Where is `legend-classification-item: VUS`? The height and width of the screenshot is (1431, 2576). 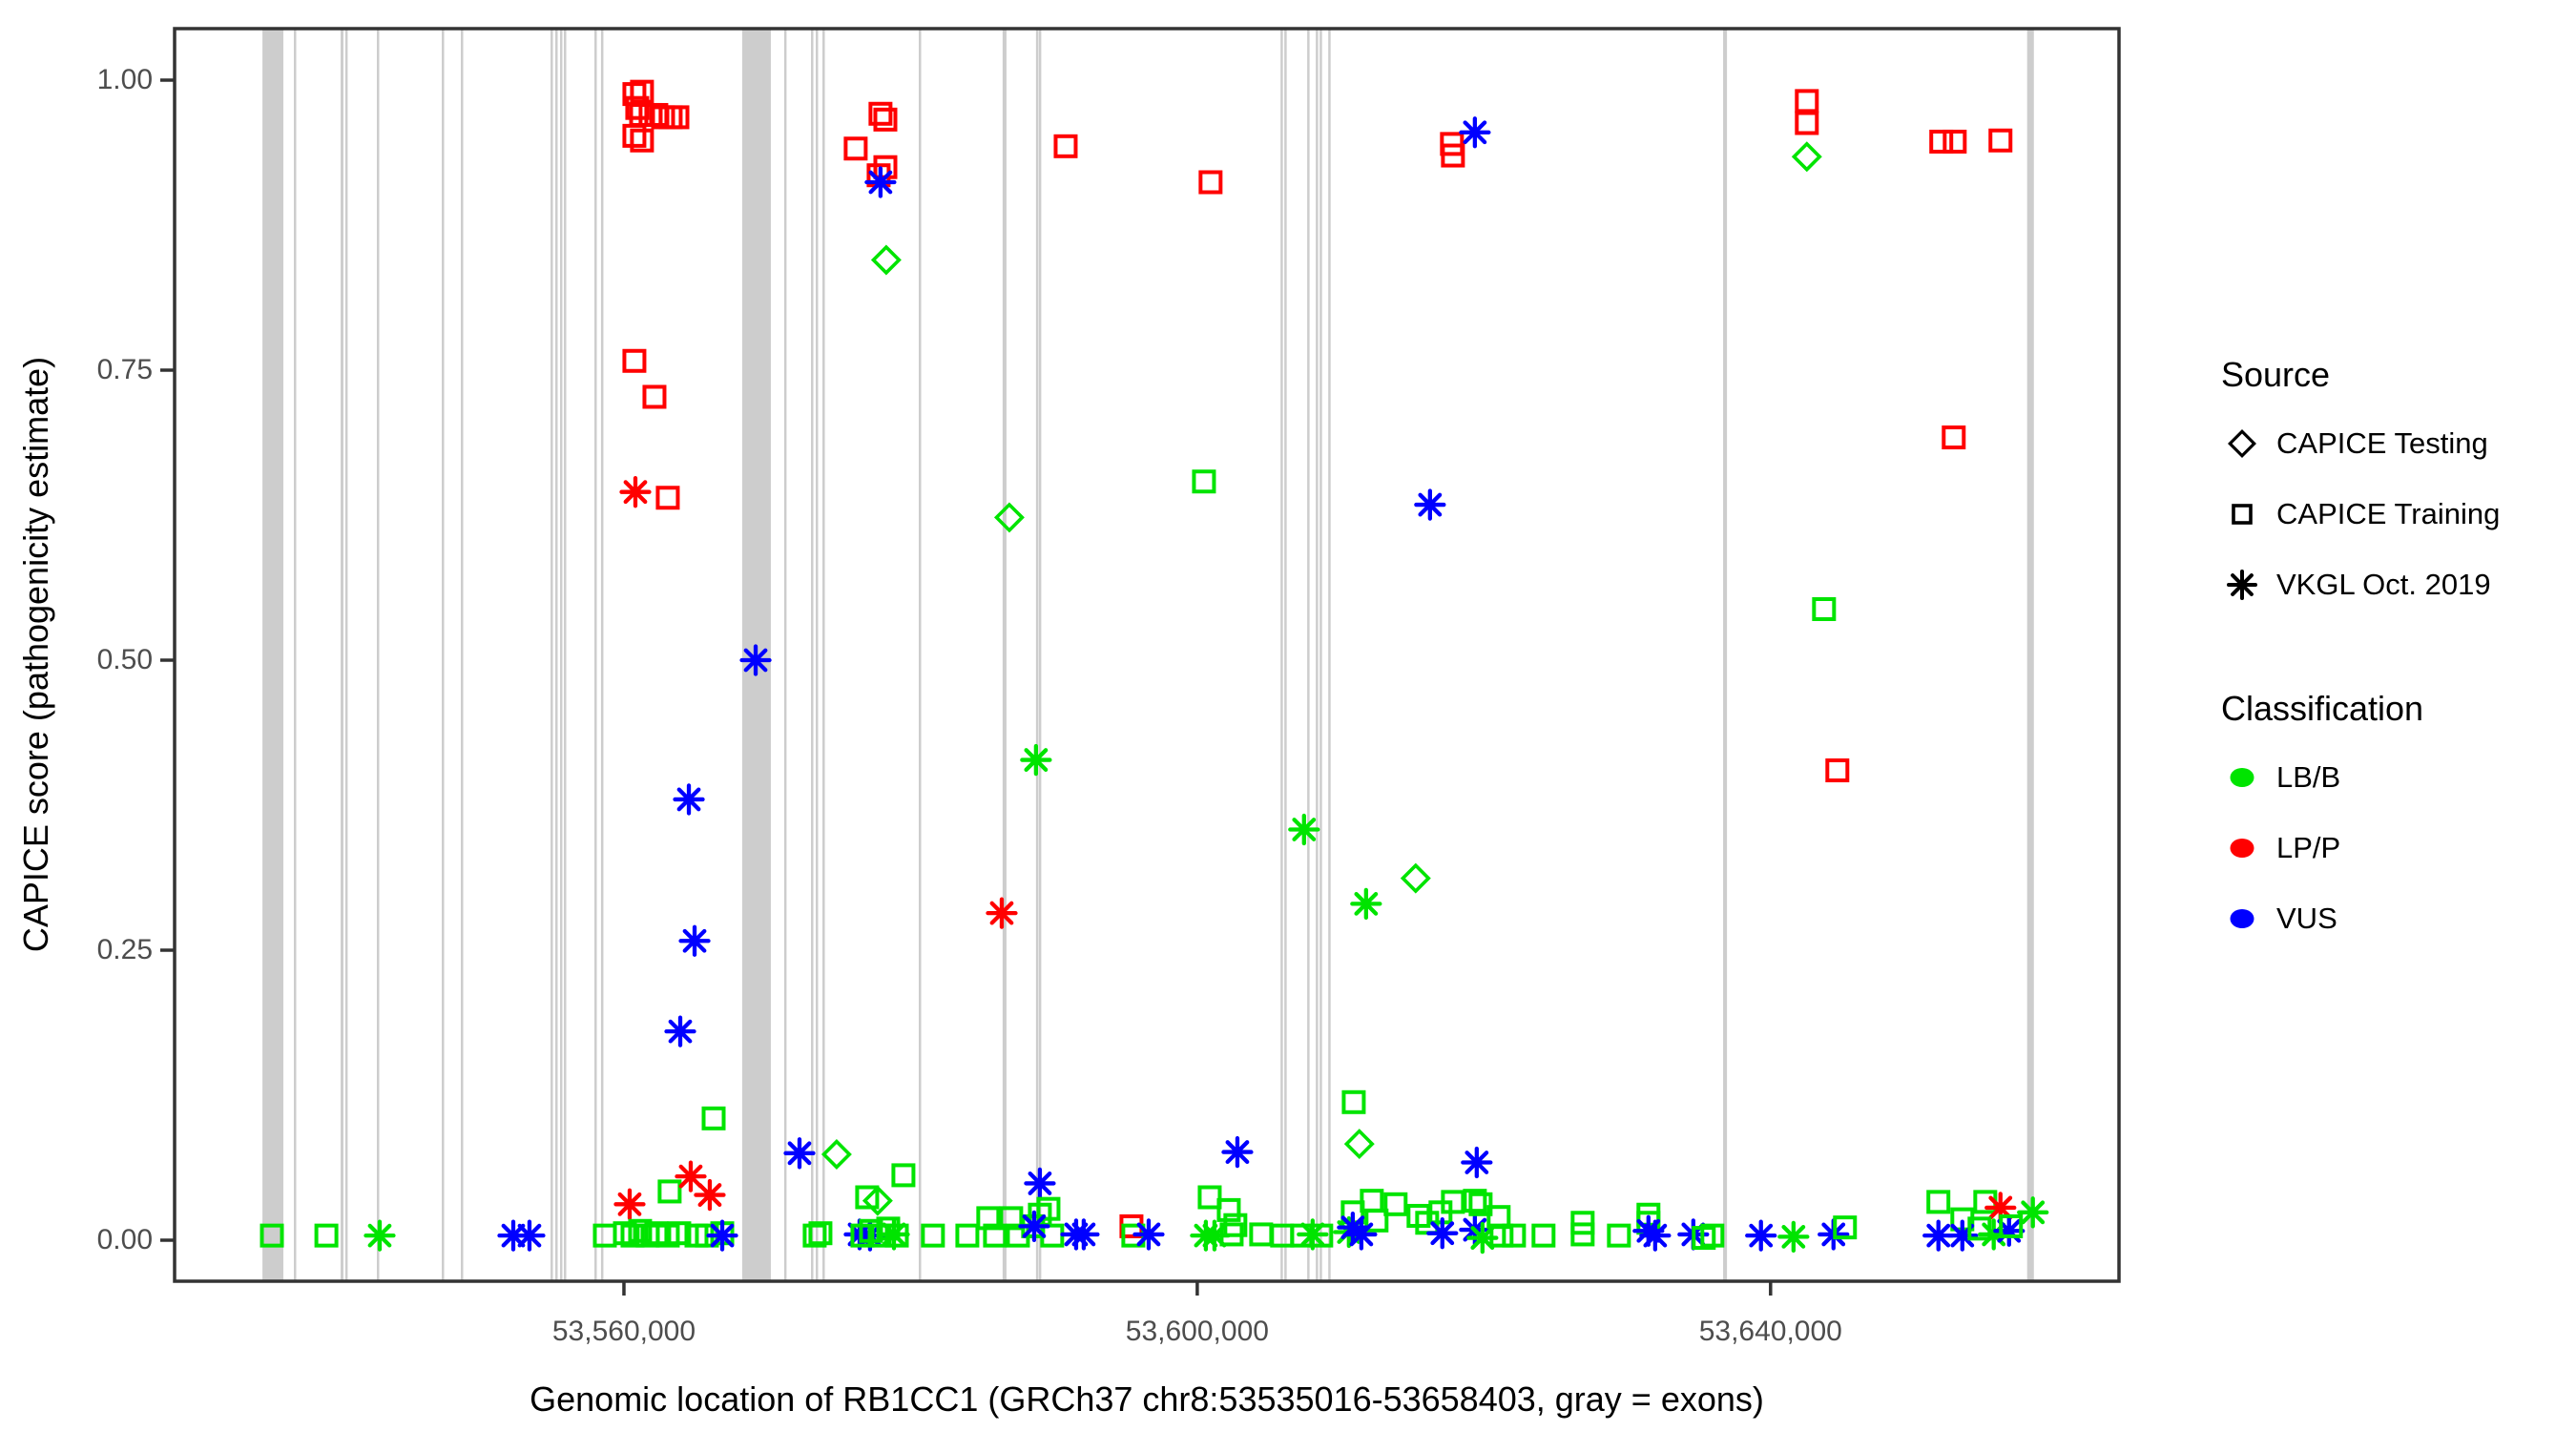
legend-classification-item: VUS is located at coordinates (2393, 918).